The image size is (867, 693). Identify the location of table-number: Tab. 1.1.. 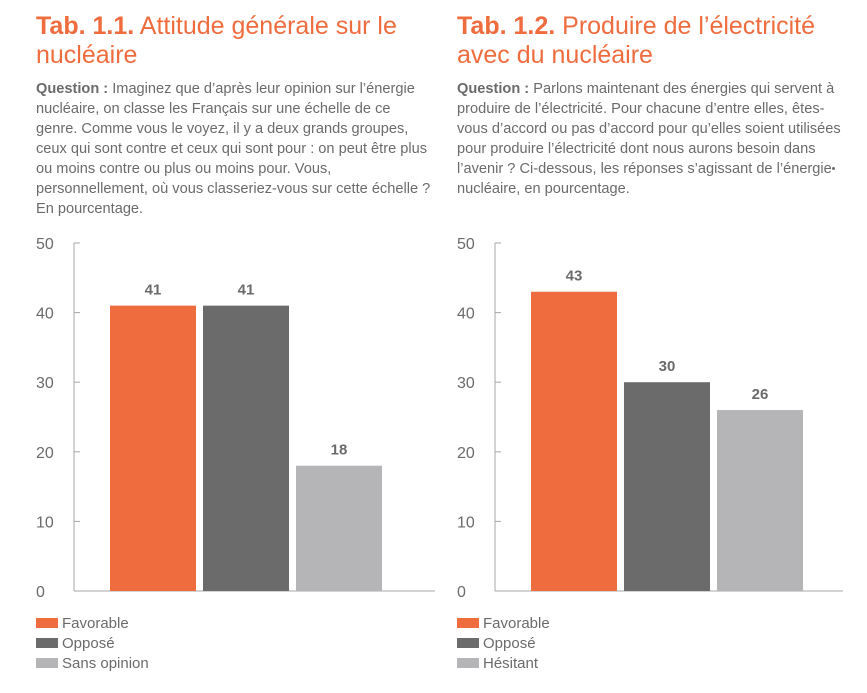
(85, 26).